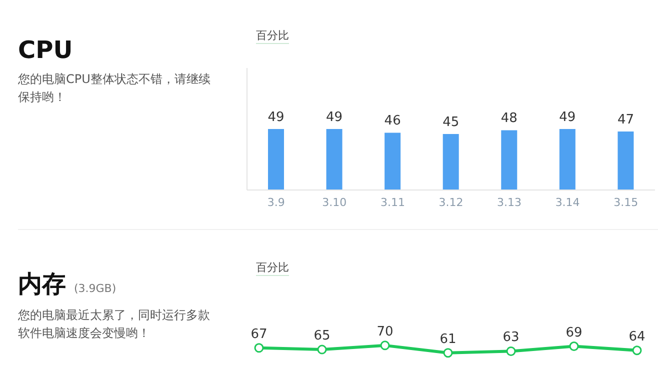  What do you see at coordinates (42, 284) in the screenshot?
I see `text: 内存` at bounding box center [42, 284].